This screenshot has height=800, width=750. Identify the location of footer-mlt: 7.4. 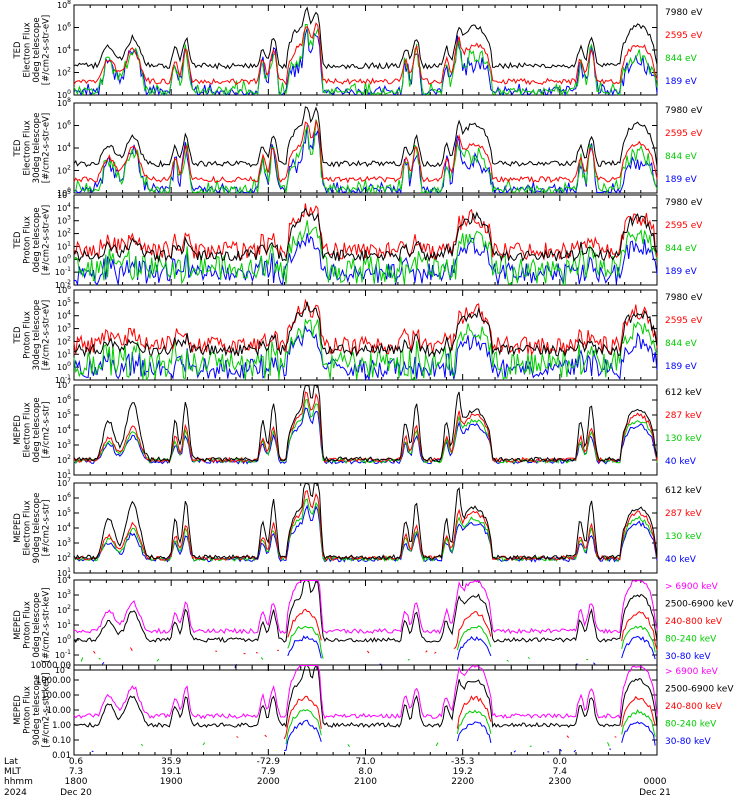
(560, 772).